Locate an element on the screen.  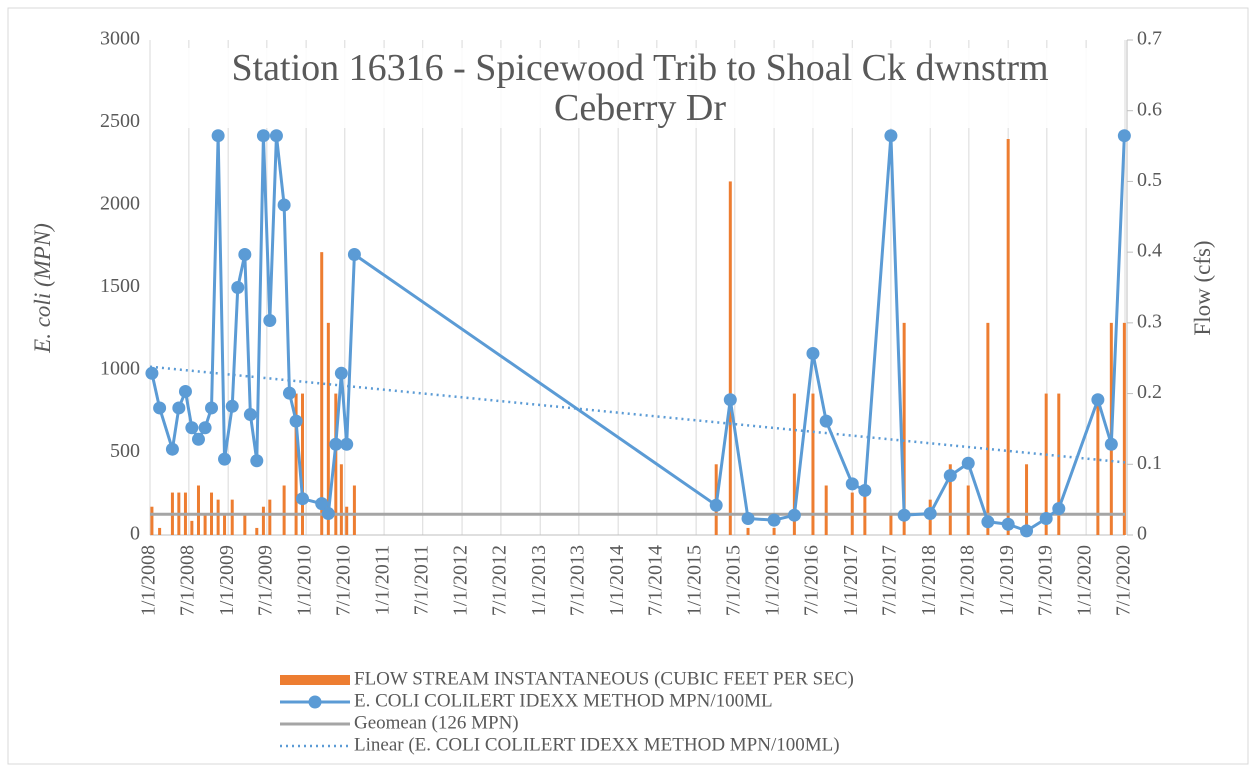
y-tick-label: 2000 is located at coordinates (120, 204).